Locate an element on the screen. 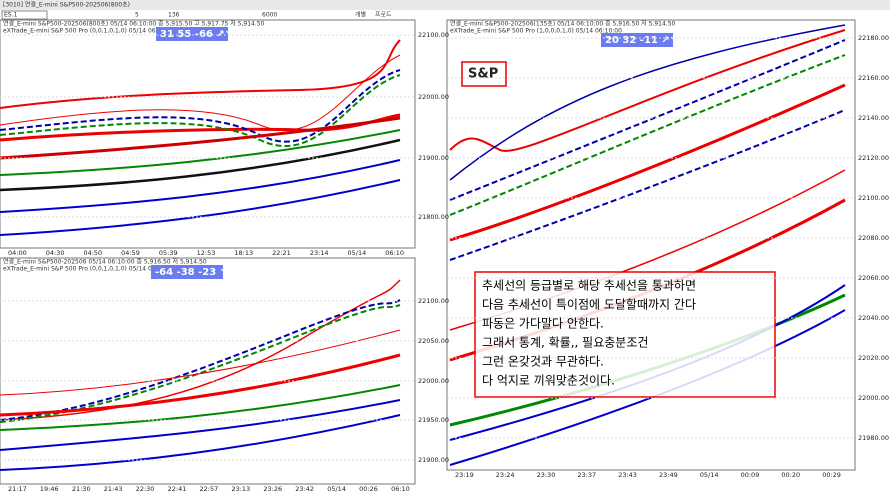 The height and width of the screenshot is (498, 890). x-tick-label: 19:46 is located at coordinates (49, 489).